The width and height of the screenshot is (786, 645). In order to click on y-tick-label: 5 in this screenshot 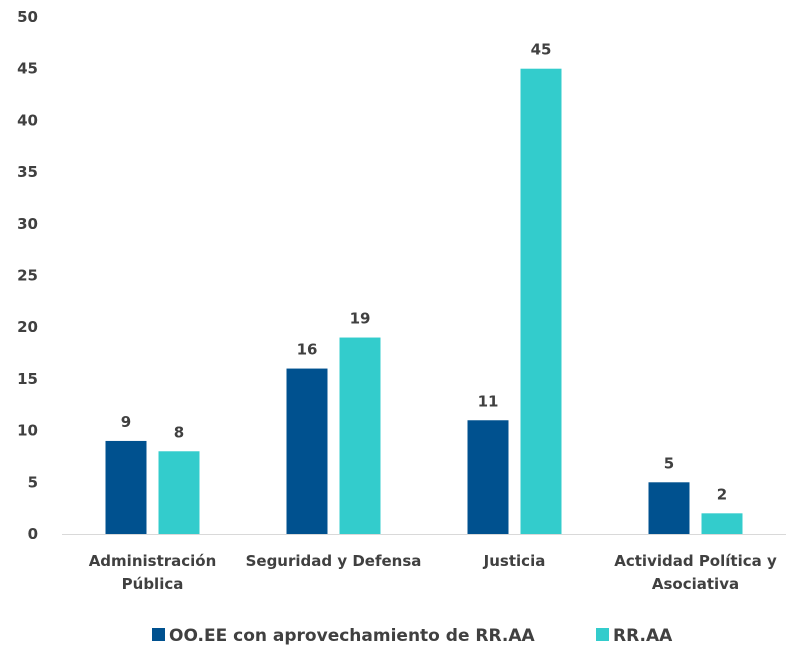, I will do `click(33, 482)`.